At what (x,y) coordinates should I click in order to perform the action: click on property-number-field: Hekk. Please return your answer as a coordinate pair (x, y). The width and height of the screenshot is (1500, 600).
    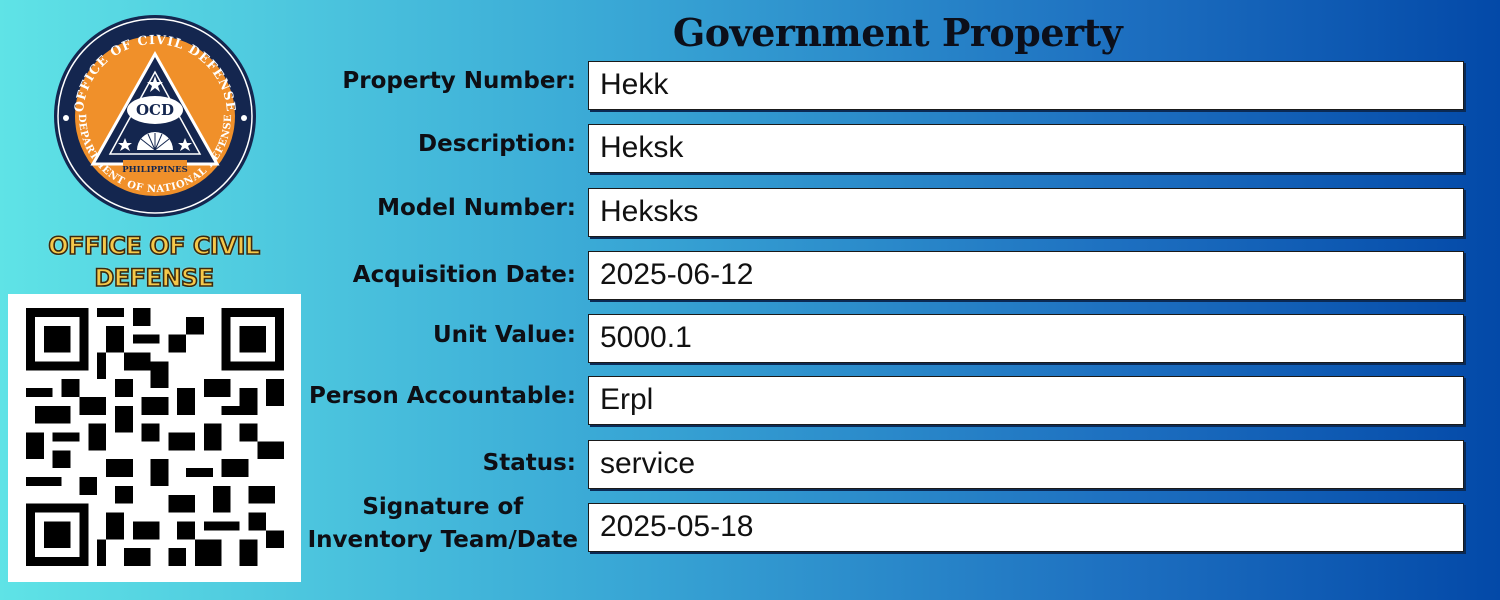
    Looking at the image, I should click on (1026, 85).